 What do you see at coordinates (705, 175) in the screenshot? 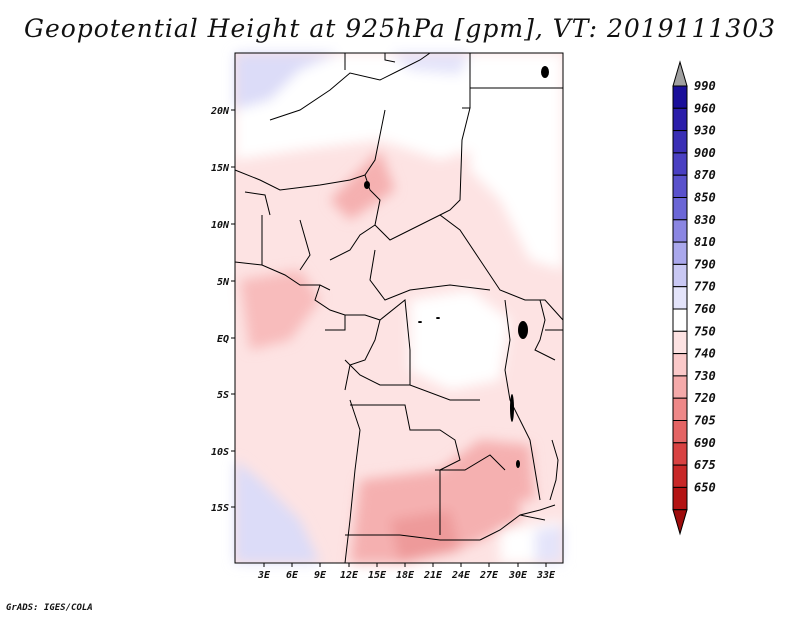
I see `colorbar-label: 870` at bounding box center [705, 175].